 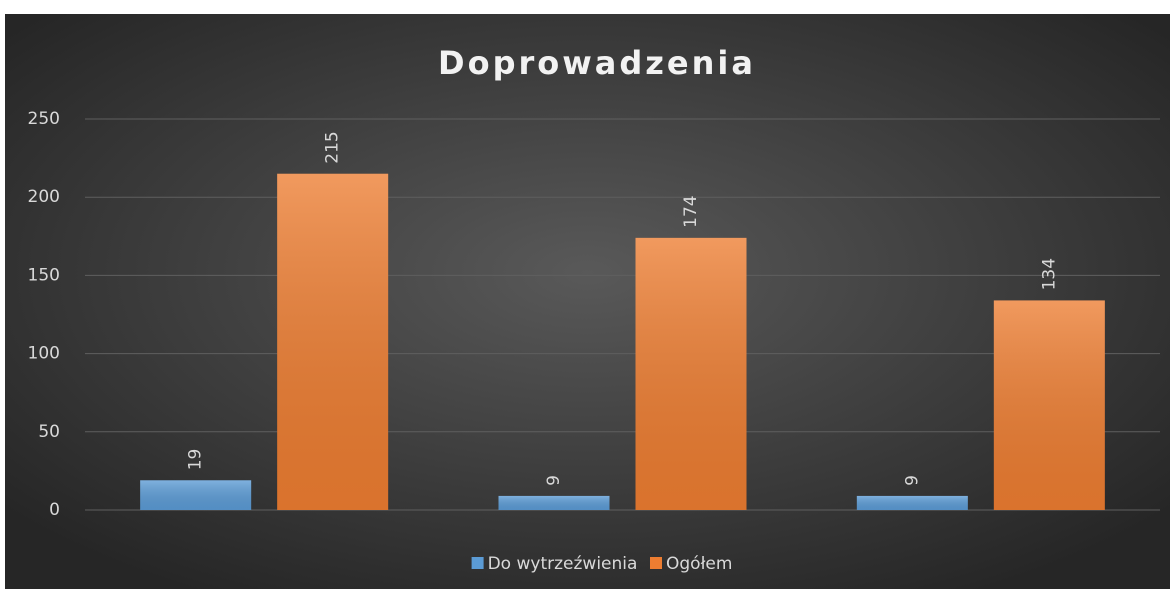 What do you see at coordinates (691, 211) in the screenshot?
I see `data-label: 174` at bounding box center [691, 211].